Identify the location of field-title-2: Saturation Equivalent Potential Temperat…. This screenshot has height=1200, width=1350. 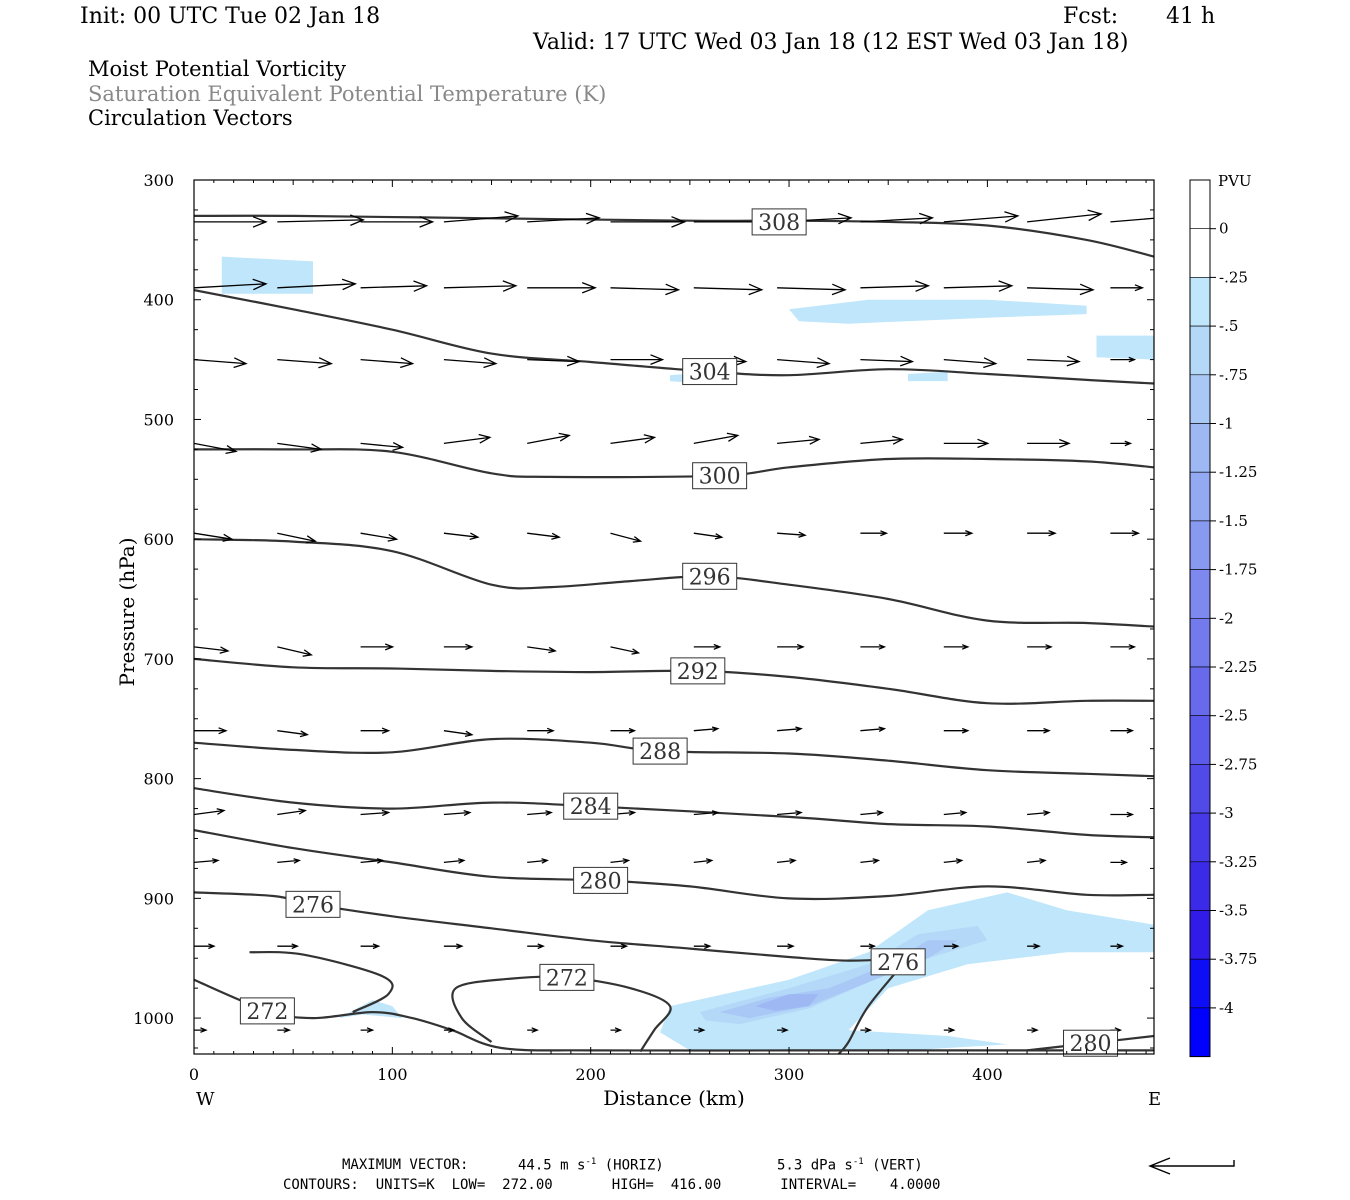
(347, 94).